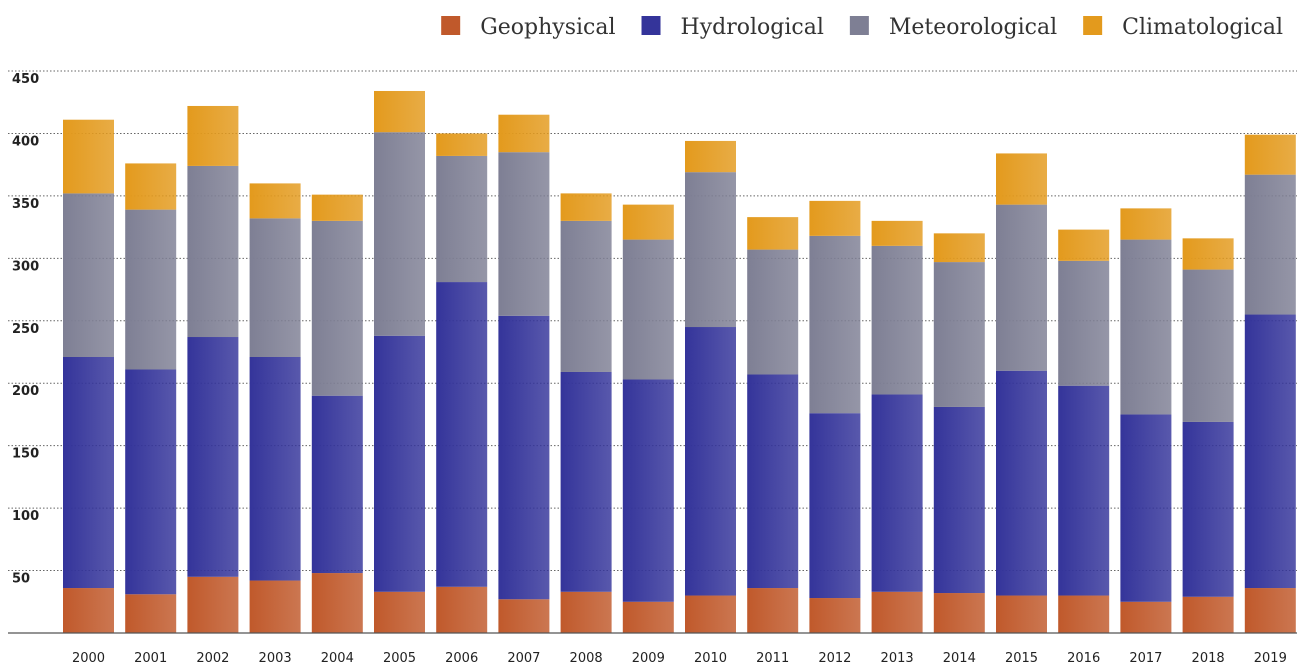 The height and width of the screenshot is (666, 1297). What do you see at coordinates (834, 658) in the screenshot?
I see `x-tick-label: 2012` at bounding box center [834, 658].